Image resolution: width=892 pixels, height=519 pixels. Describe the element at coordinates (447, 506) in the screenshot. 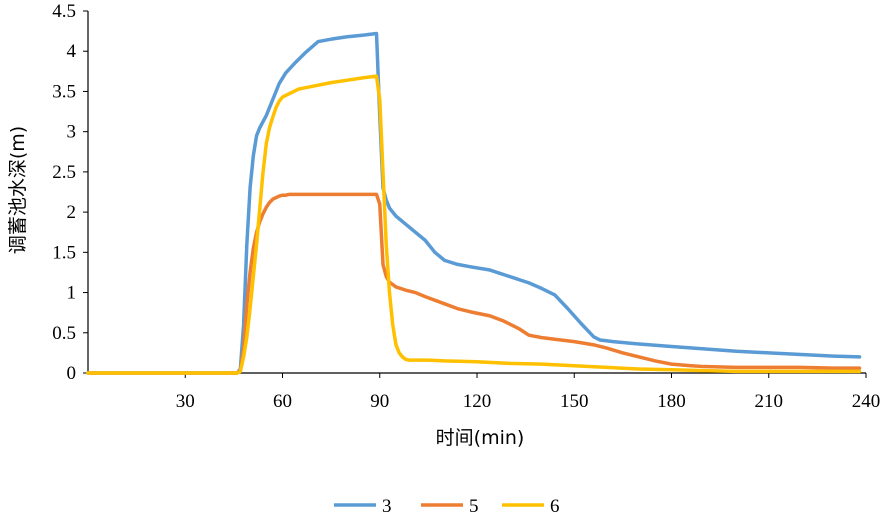

I see `legend: 3 5 6` at that location.